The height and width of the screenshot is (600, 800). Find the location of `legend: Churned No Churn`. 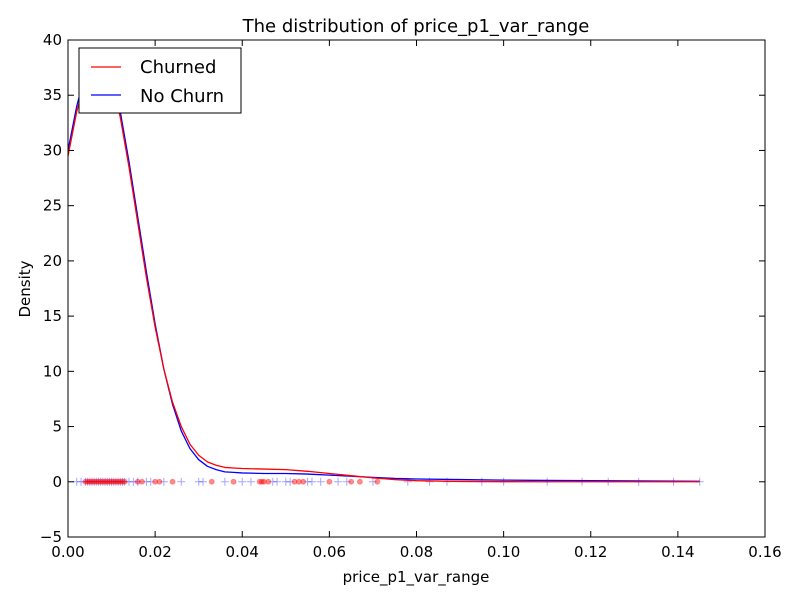

legend: Churned No Churn is located at coordinates (160, 80).